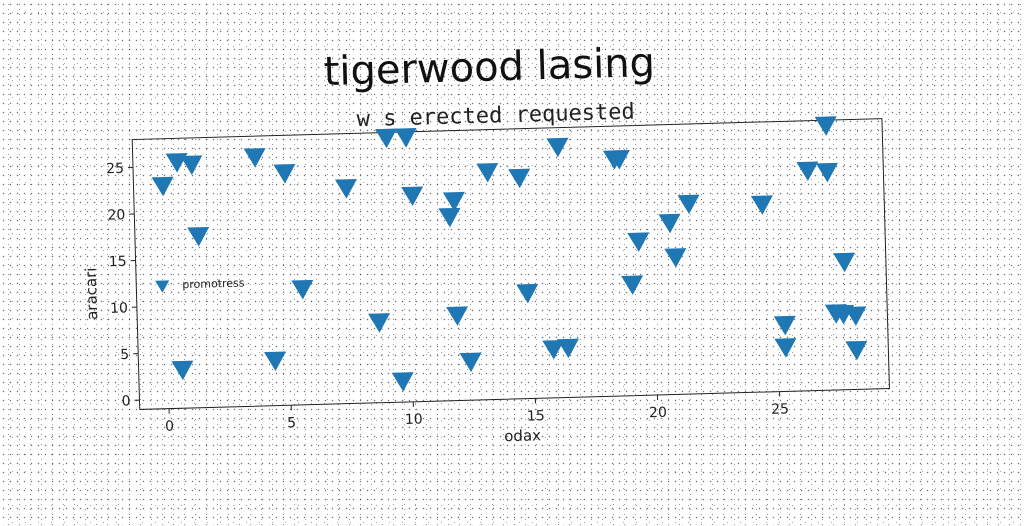 The image size is (1024, 526). What do you see at coordinates (536, 416) in the screenshot?
I see `x-tick-label: 15` at bounding box center [536, 416].